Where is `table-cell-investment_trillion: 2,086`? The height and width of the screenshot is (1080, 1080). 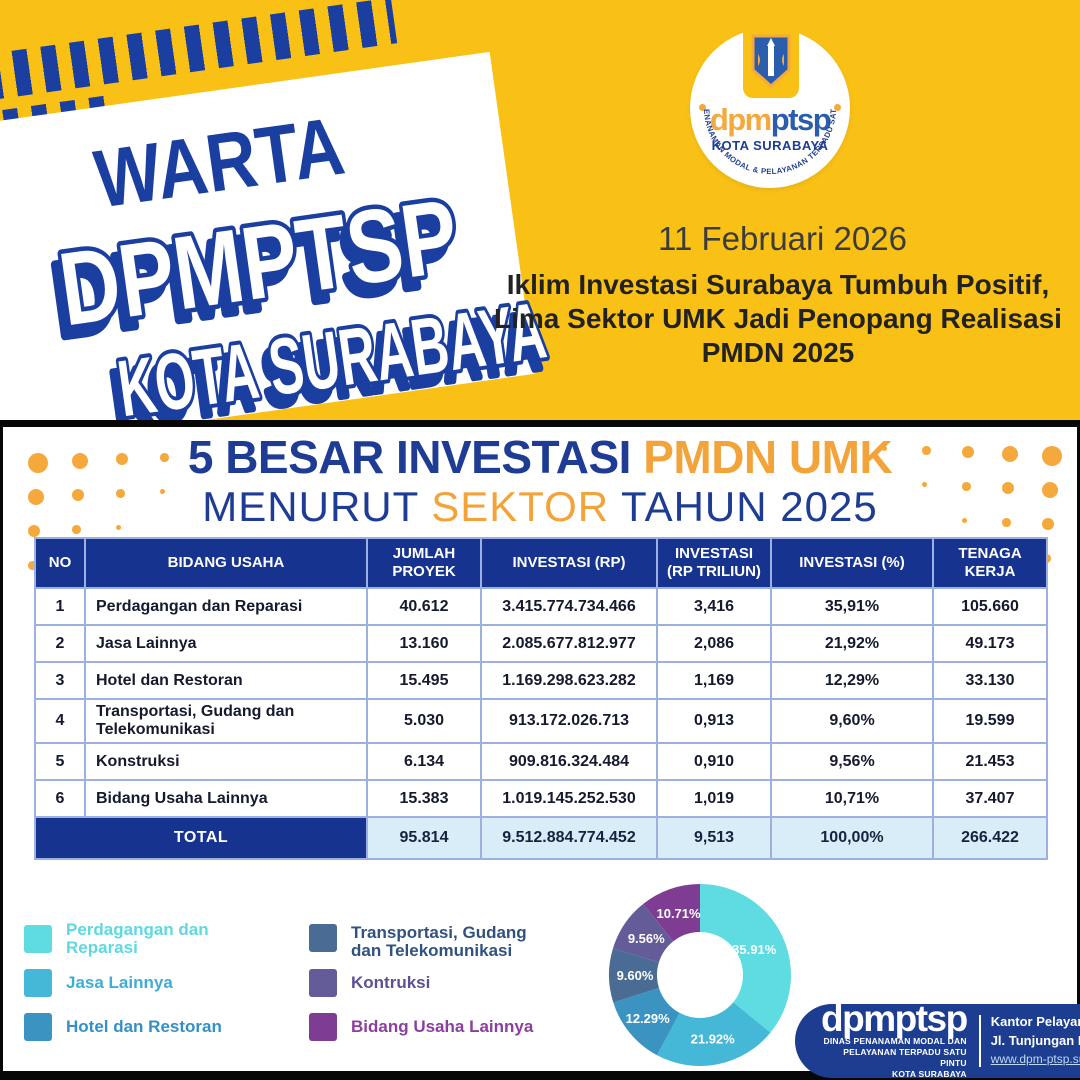
table-cell-investment_trillion: 2,086 is located at coordinates (714, 643).